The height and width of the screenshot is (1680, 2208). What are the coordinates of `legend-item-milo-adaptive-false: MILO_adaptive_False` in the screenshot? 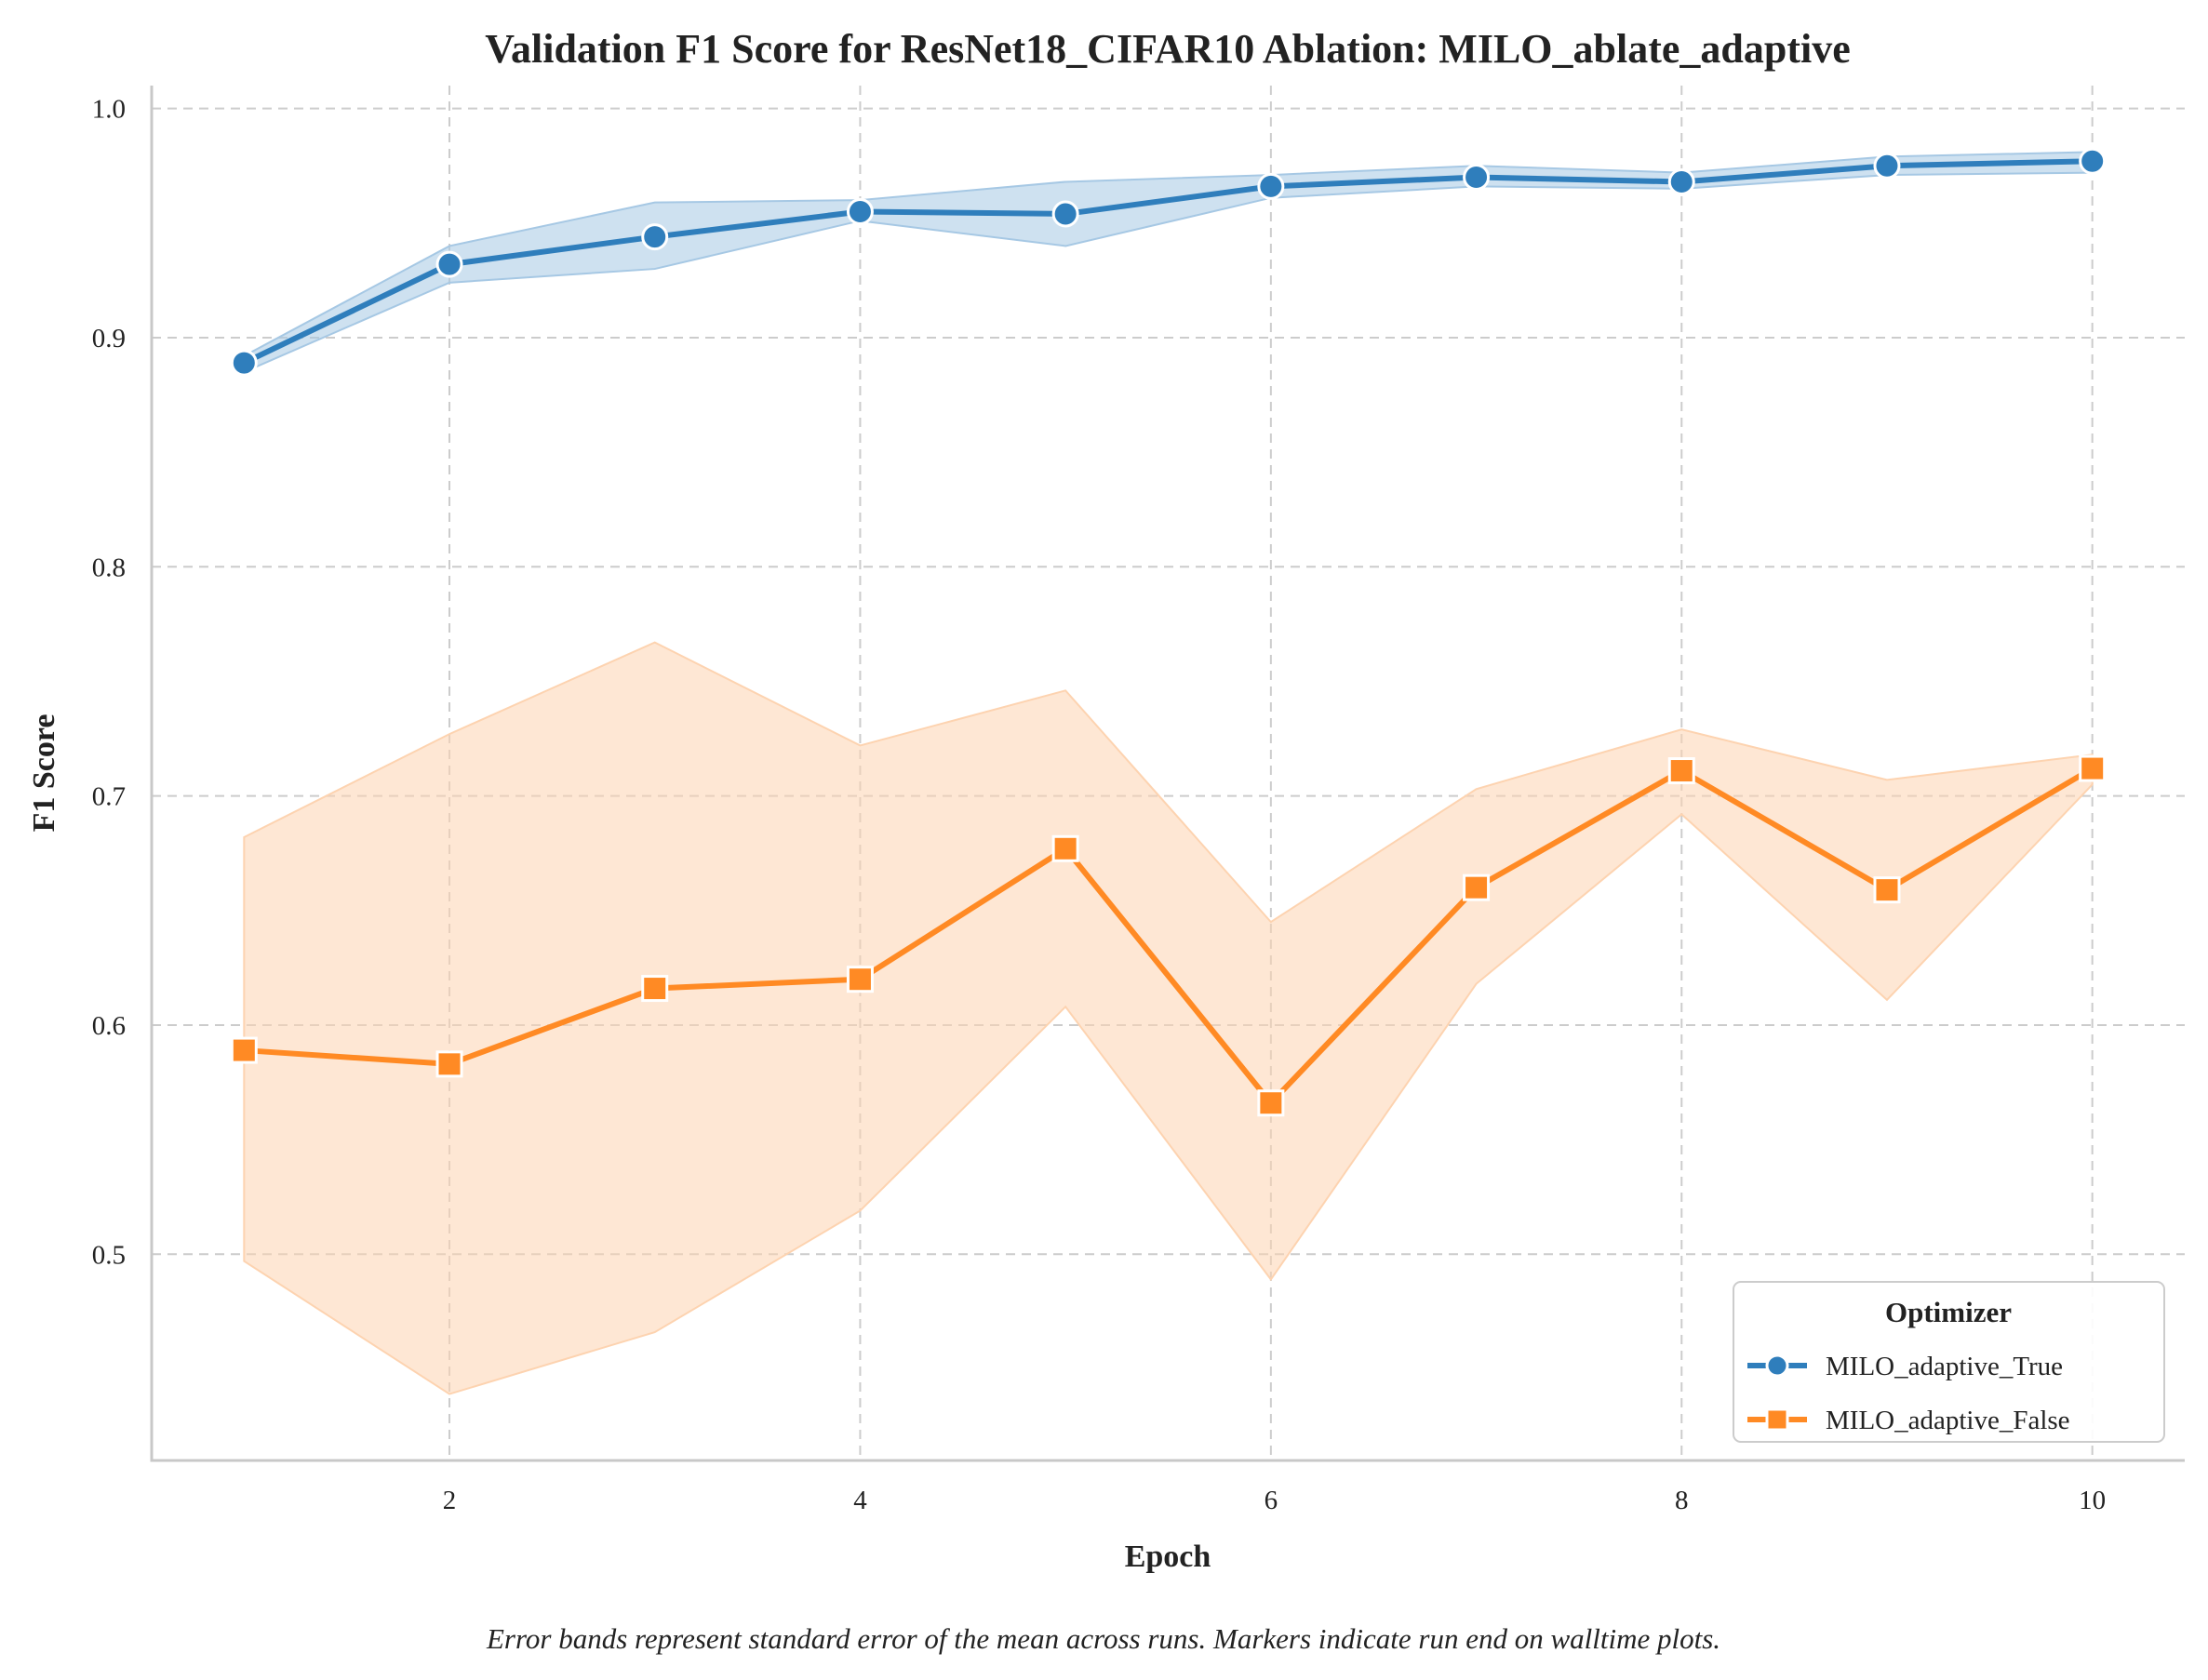 It's located at (1908, 1420).